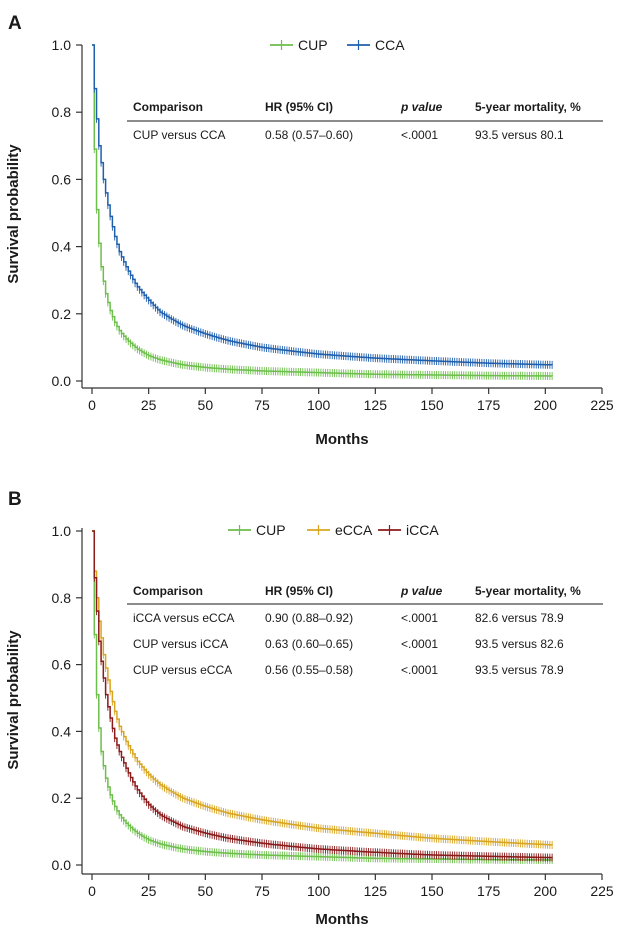  What do you see at coordinates (309, 670) in the screenshot?
I see `table-cell: 0.56 (0.55–0.58)` at bounding box center [309, 670].